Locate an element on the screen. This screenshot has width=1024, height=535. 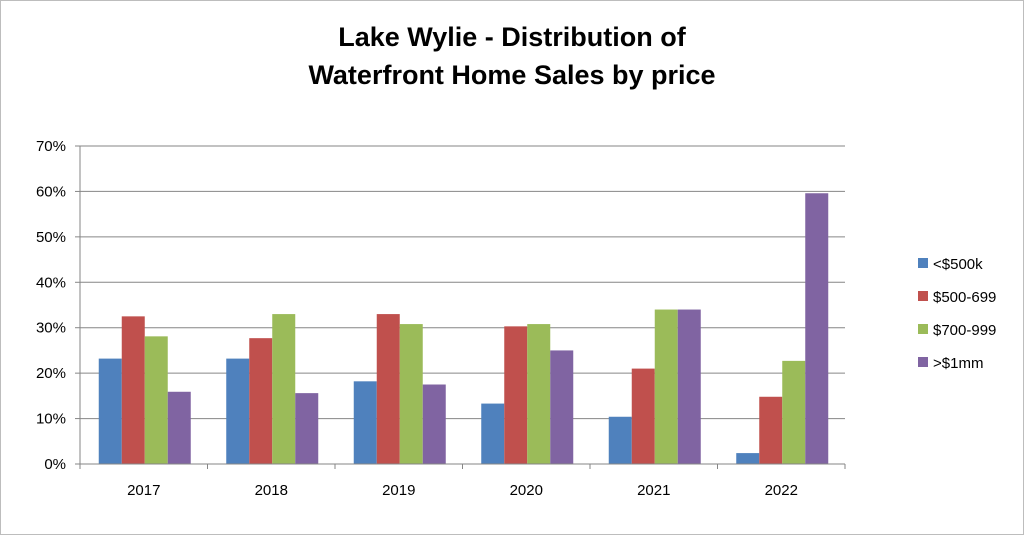
x-tick-label: 2017 is located at coordinates (143, 490).